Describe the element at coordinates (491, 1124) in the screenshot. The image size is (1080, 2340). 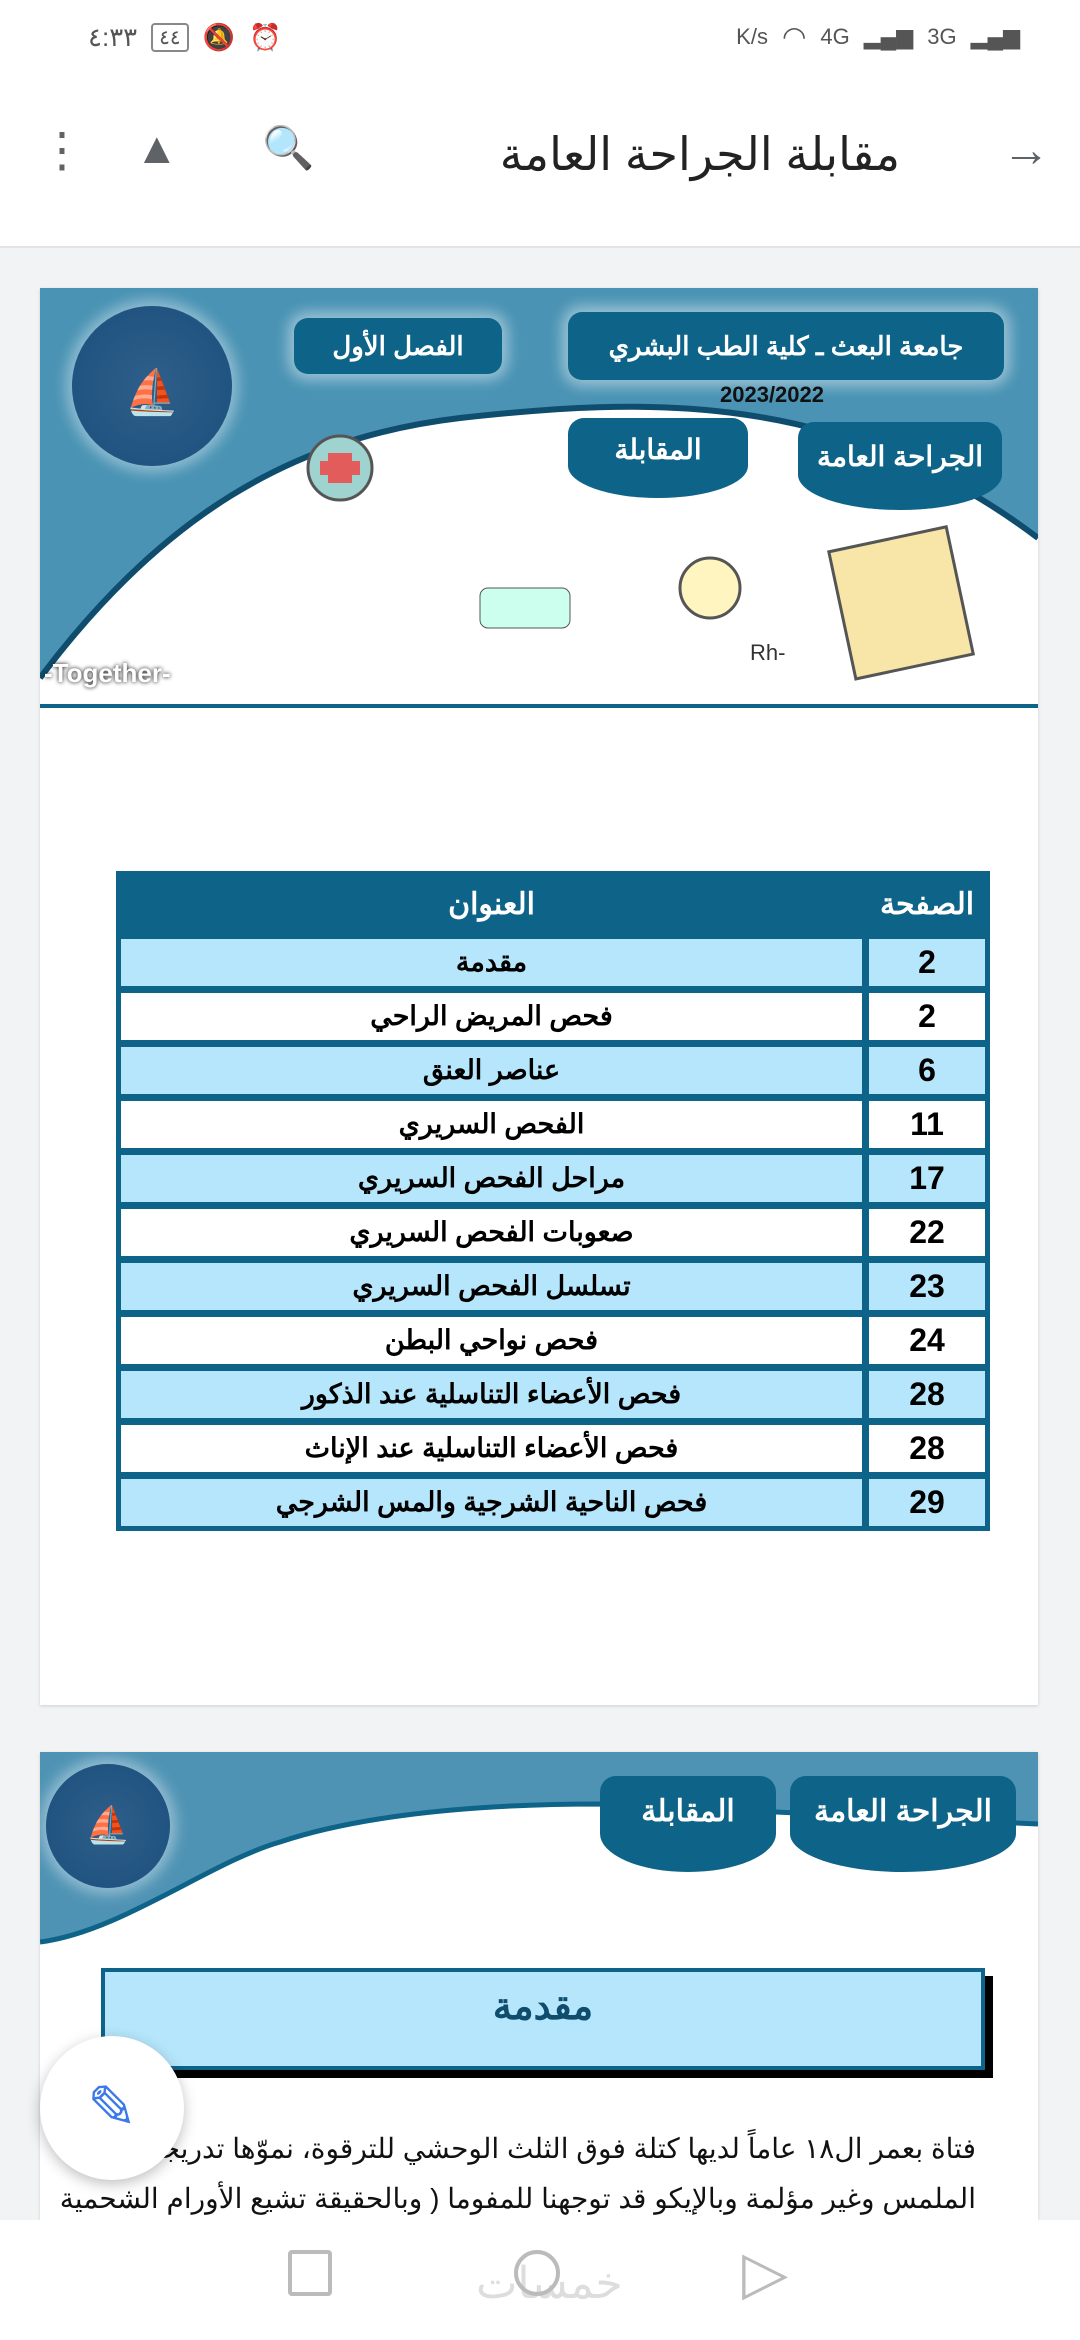
I see `toc-title: الفحص السريري` at that location.